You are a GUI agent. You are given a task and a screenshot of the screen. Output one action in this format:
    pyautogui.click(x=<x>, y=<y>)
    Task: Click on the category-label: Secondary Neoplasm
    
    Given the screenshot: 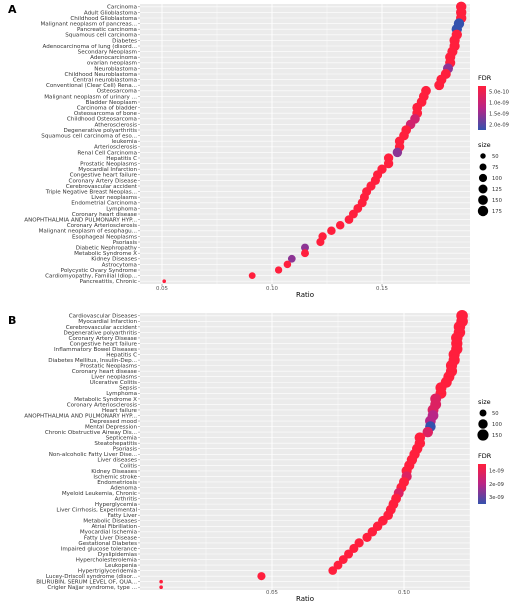 What is the action you would take?
    pyautogui.click(x=107, y=53)
    